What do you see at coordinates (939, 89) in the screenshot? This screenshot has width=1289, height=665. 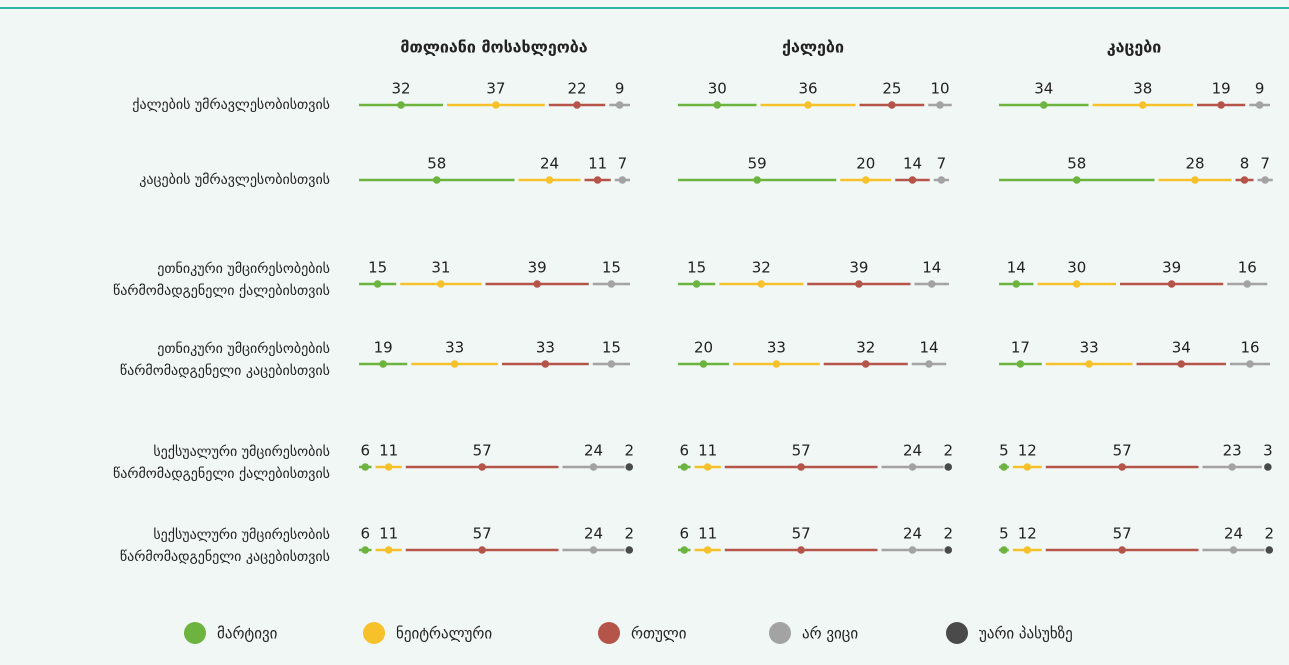 I see `value-label: 10` at bounding box center [939, 89].